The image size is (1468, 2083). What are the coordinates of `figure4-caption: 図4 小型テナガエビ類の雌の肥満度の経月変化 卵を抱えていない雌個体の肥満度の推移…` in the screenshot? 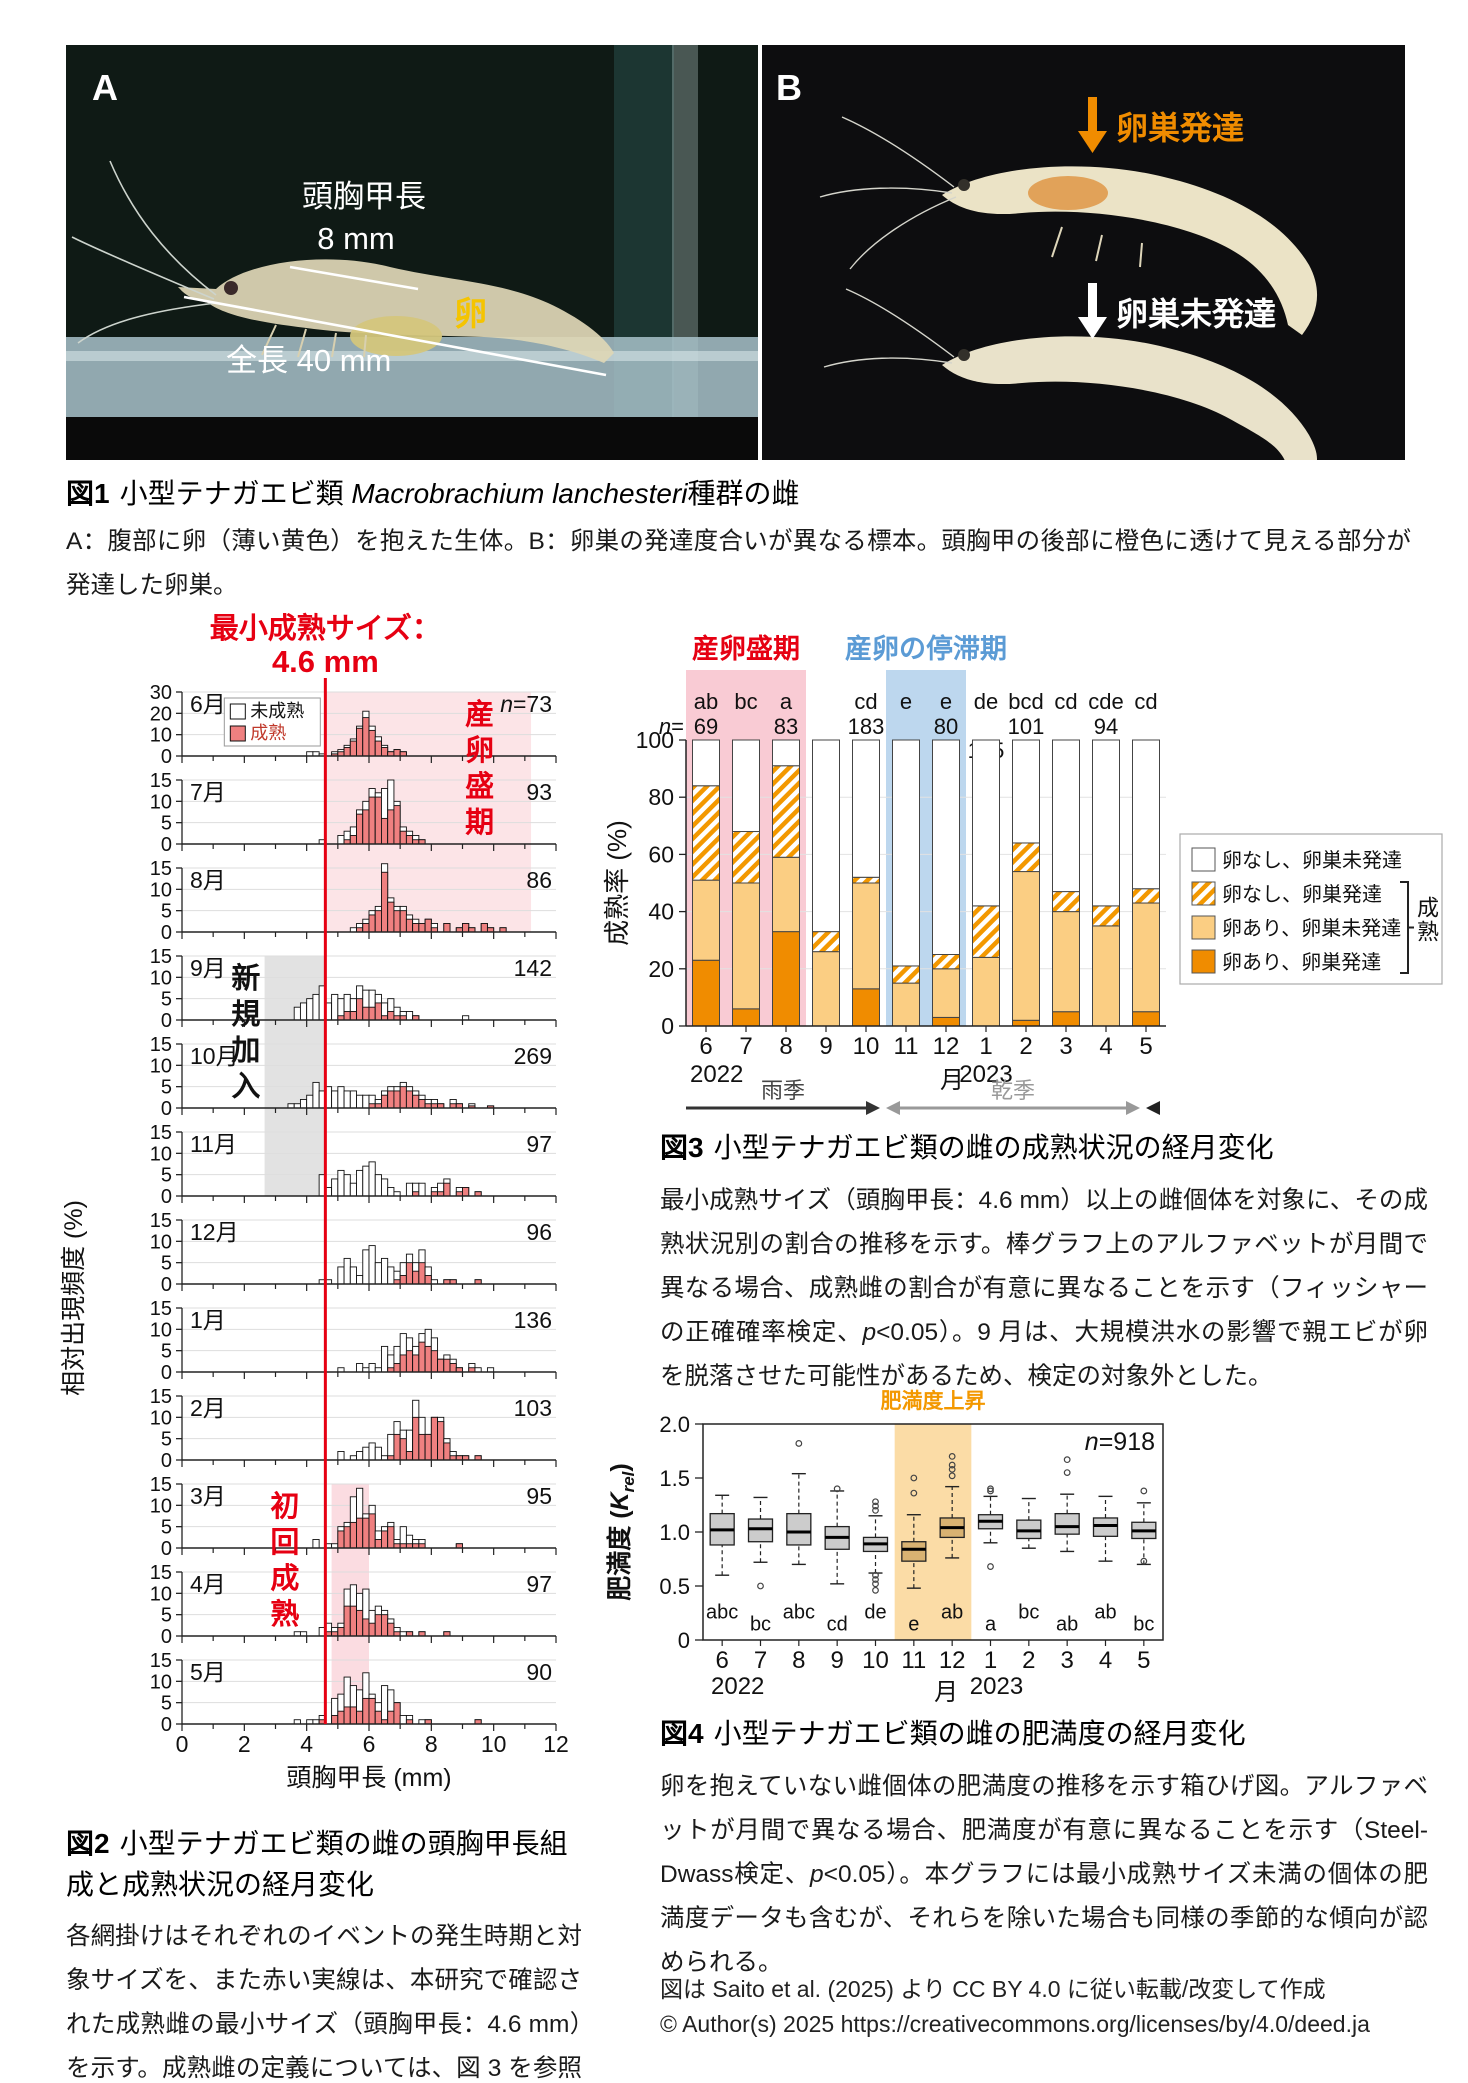 It's located at (1044, 1849).